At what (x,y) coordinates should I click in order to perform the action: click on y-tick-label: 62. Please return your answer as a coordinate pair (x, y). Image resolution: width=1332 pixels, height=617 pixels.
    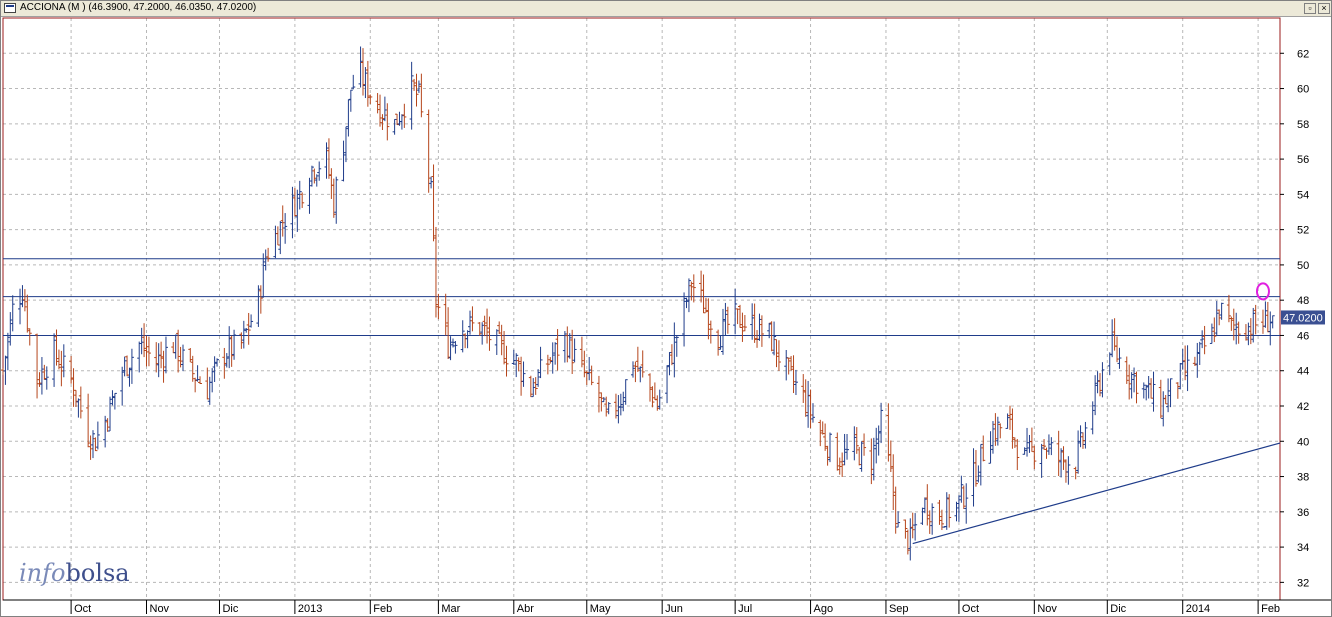
    Looking at the image, I should click on (1303, 54).